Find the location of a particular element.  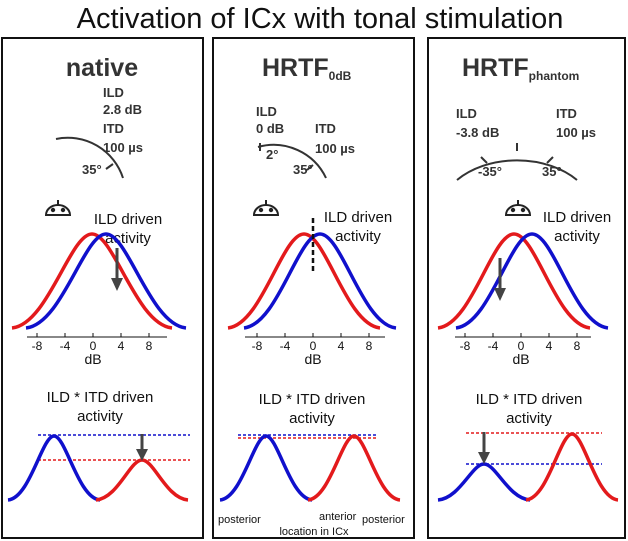

panel-title-subscript: phantom is located at coordinates (554, 76).